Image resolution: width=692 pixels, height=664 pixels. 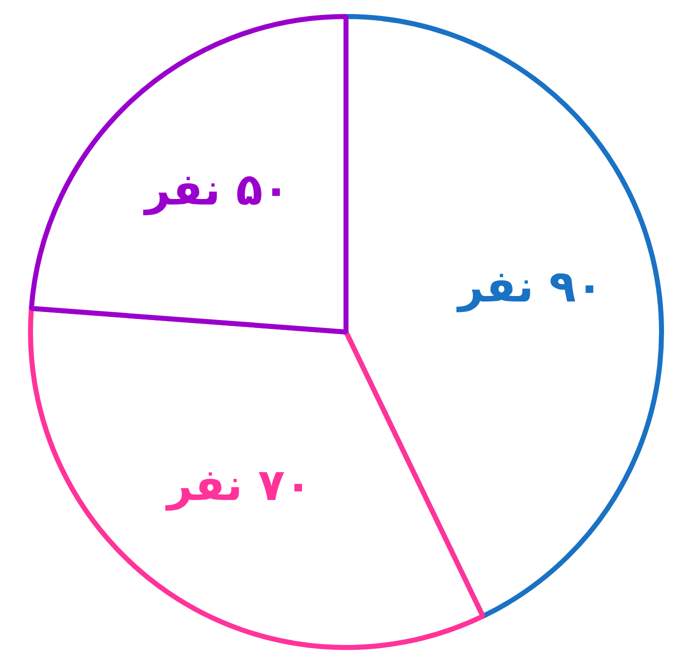 I want to click on slice-label: ۷۰ نفر, so click(x=238, y=485).